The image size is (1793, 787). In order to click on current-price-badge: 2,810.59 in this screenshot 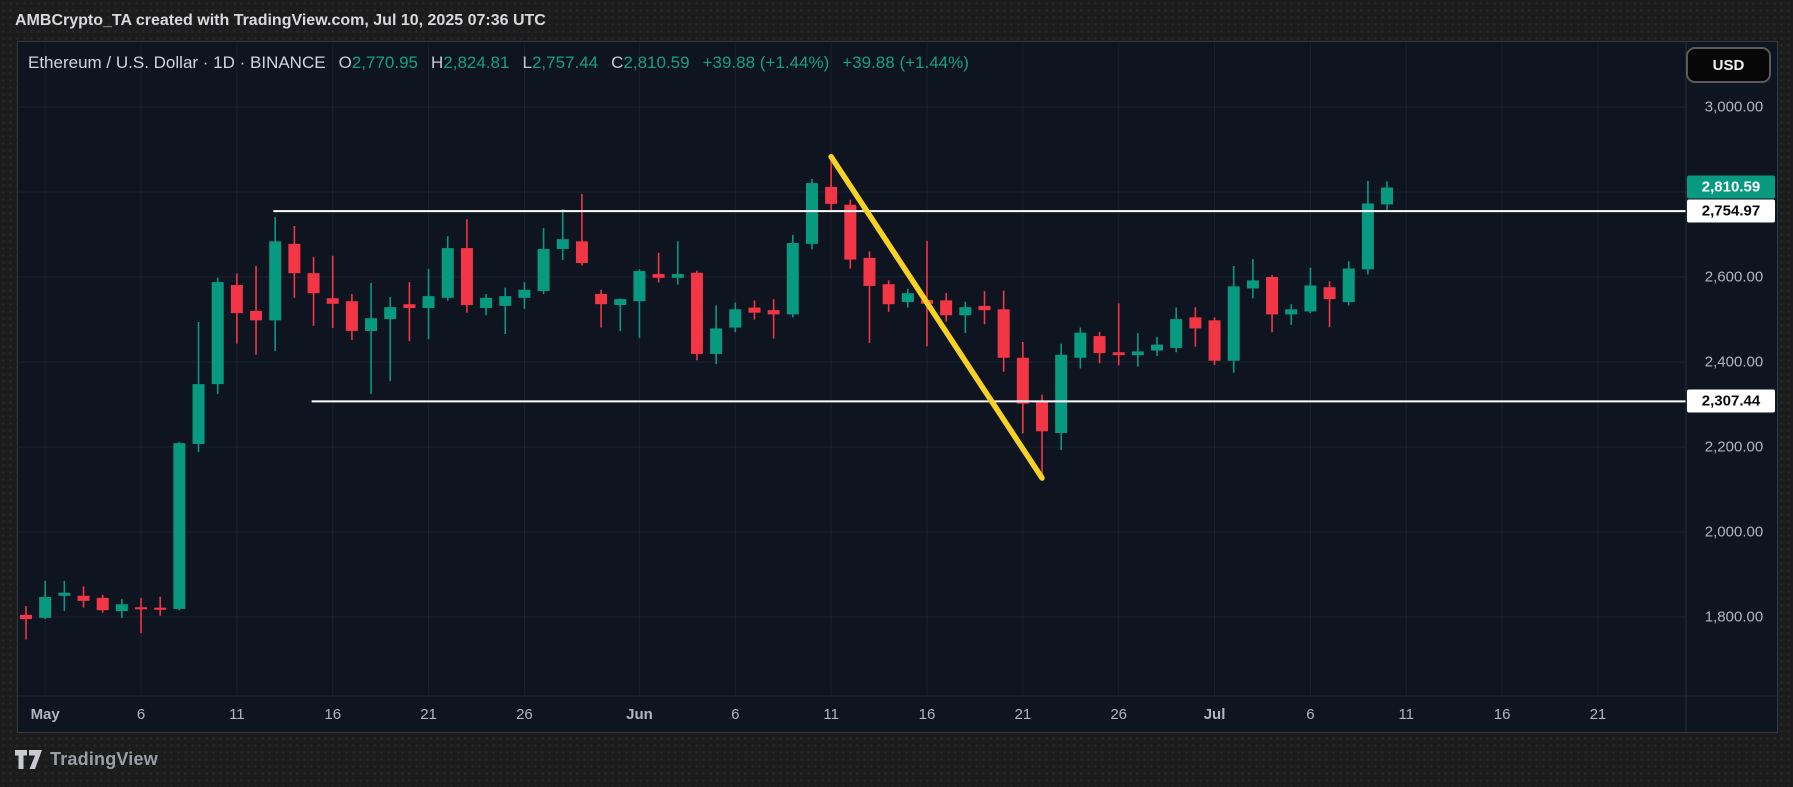, I will do `click(1731, 187)`.